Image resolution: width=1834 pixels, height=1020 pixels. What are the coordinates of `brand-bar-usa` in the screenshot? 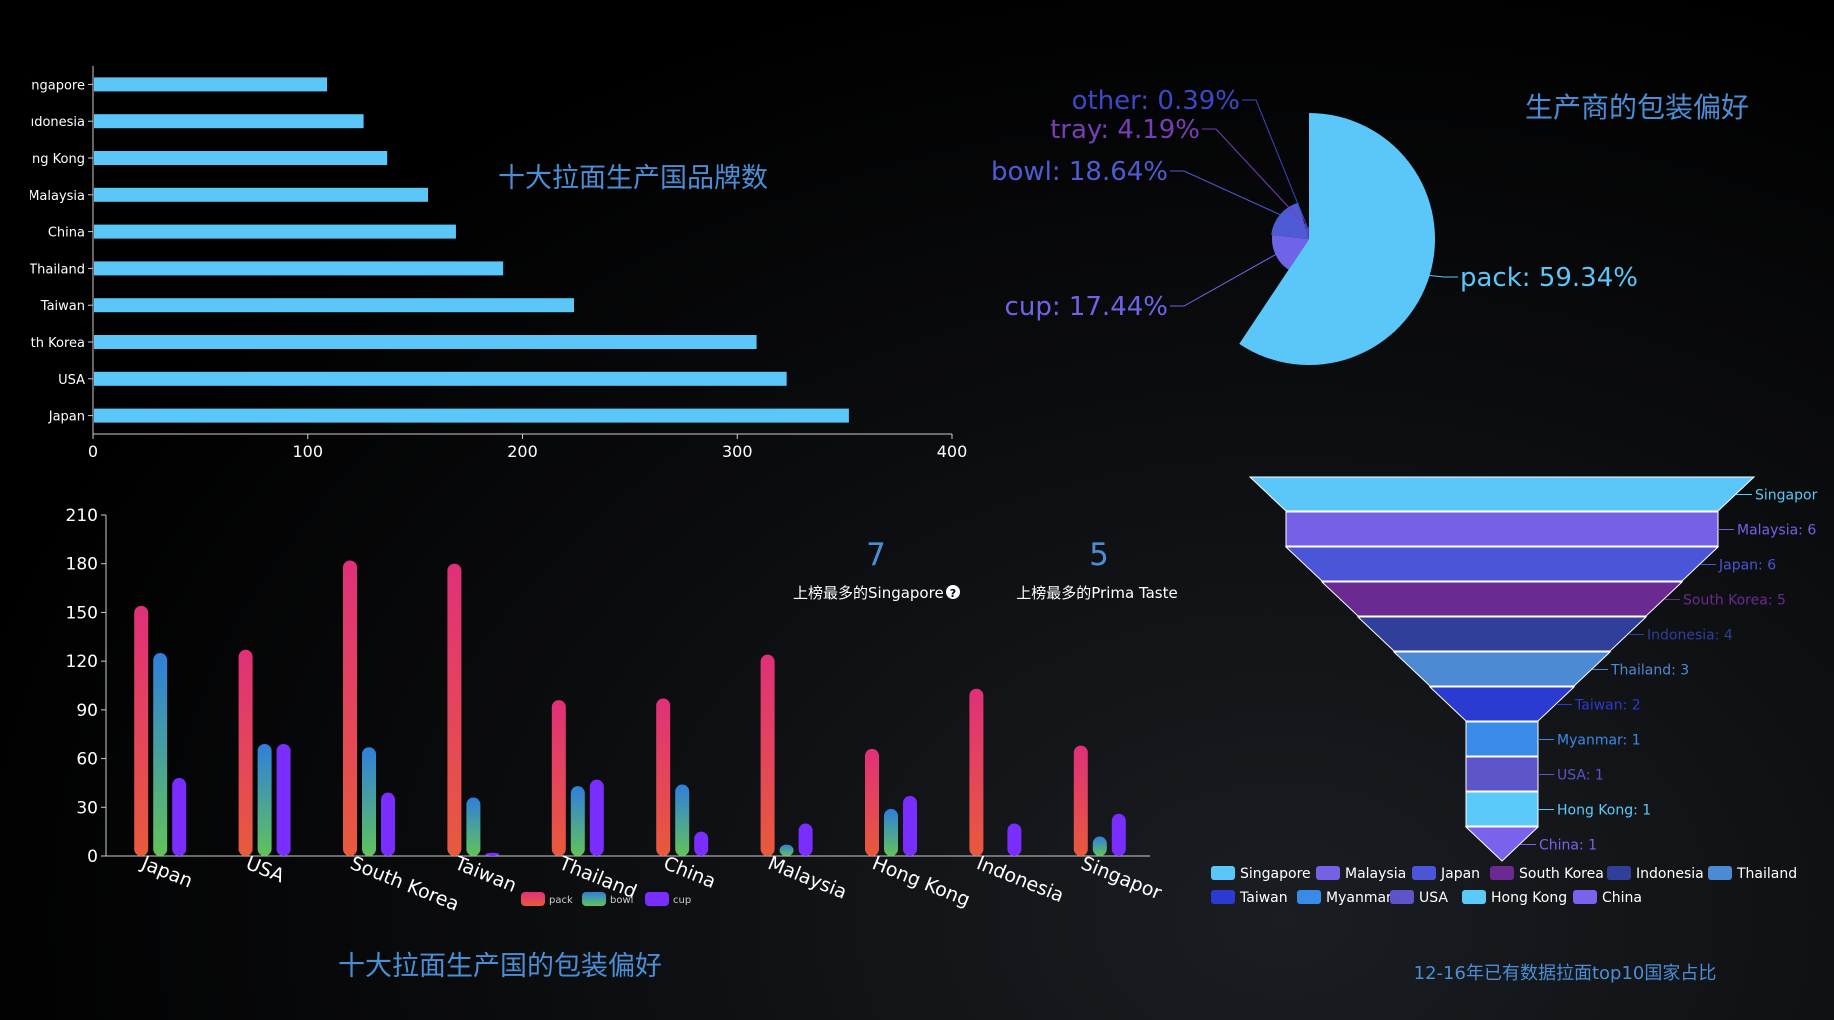 It's located at (440, 378).